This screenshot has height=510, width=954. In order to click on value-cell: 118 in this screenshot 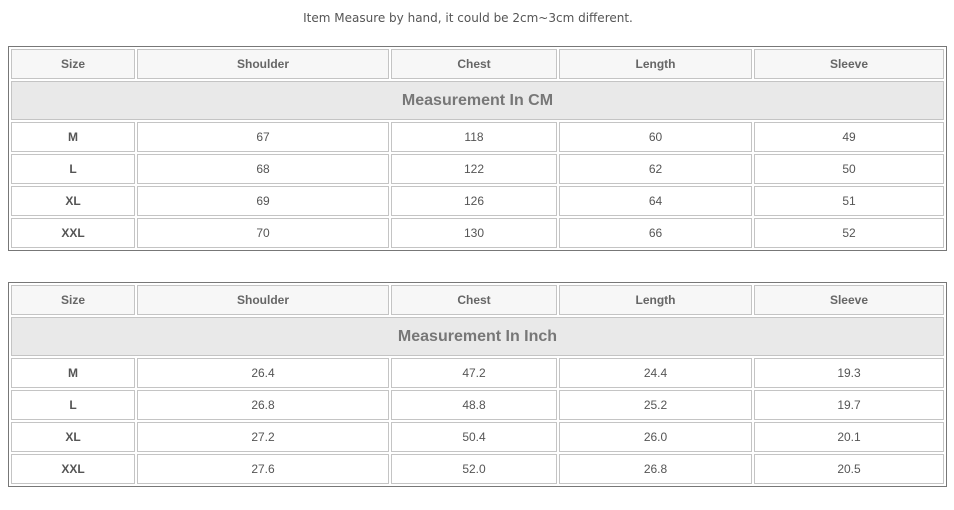, I will do `click(474, 137)`.